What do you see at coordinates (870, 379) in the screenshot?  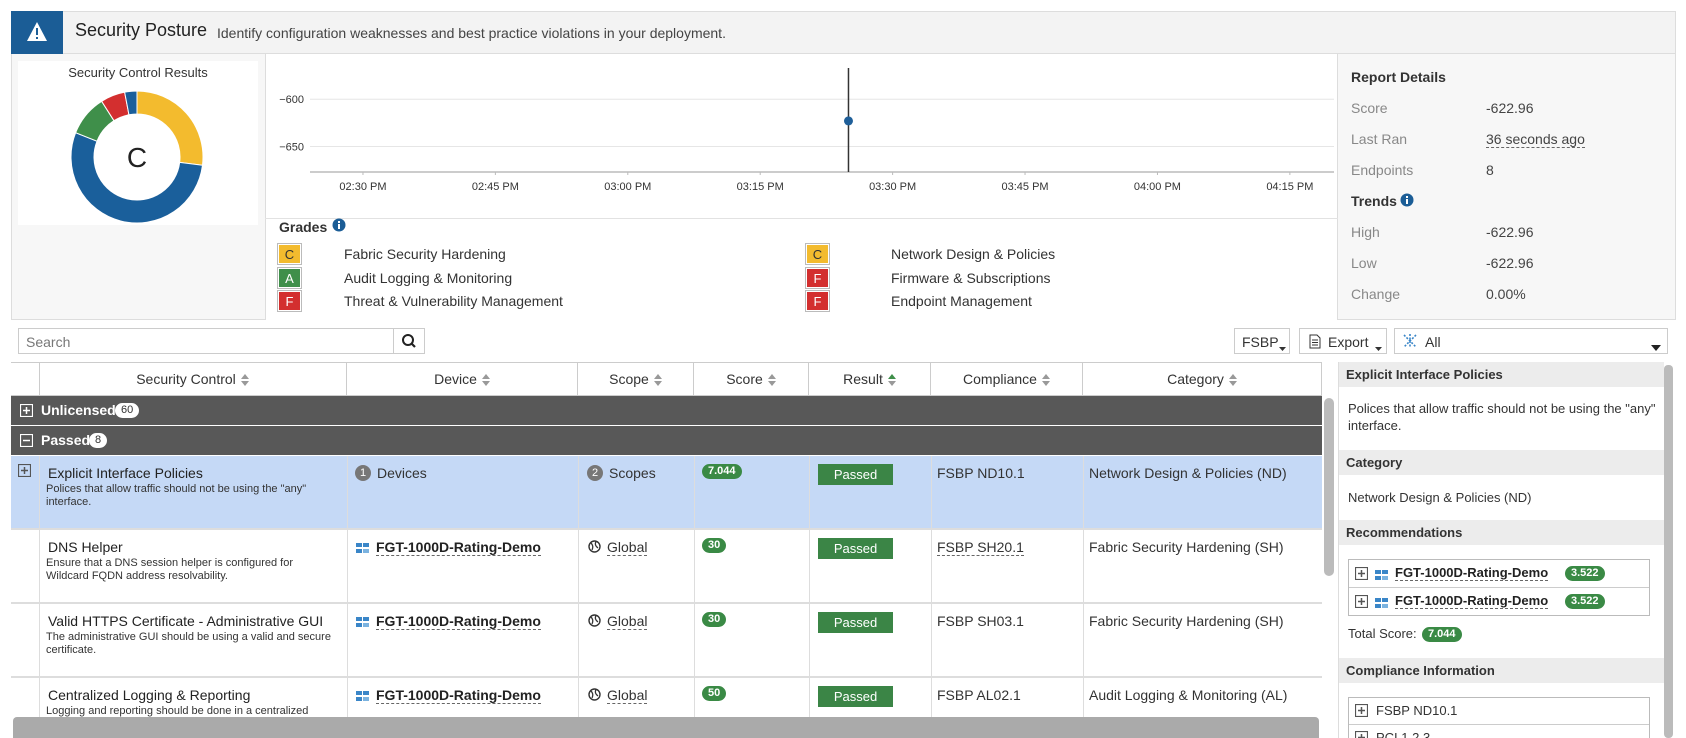 I see `column-header: Result` at bounding box center [870, 379].